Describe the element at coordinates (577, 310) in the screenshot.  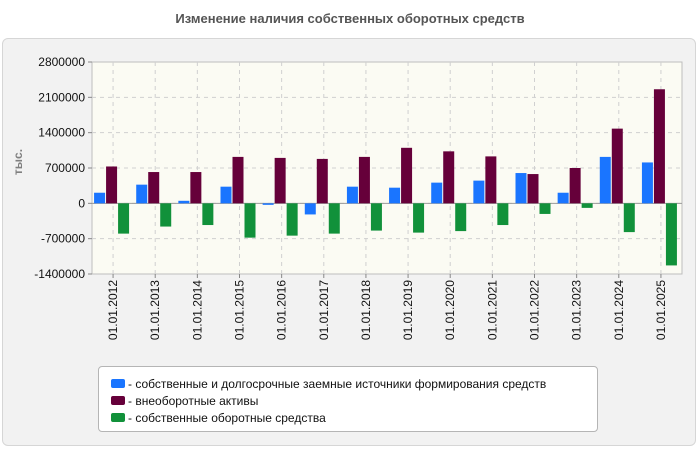
I see `x-tick-label: 01.01.2023` at that location.